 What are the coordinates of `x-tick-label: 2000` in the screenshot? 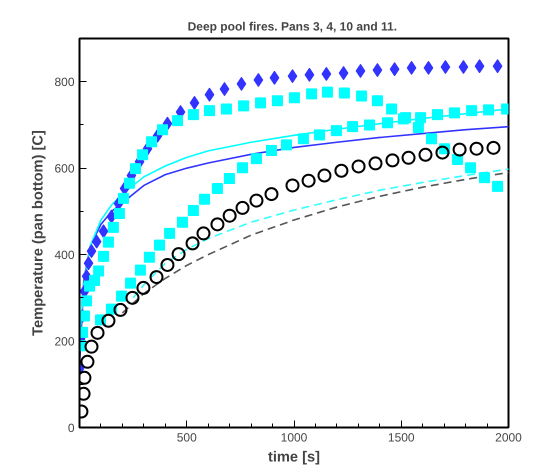 It's located at (508, 437).